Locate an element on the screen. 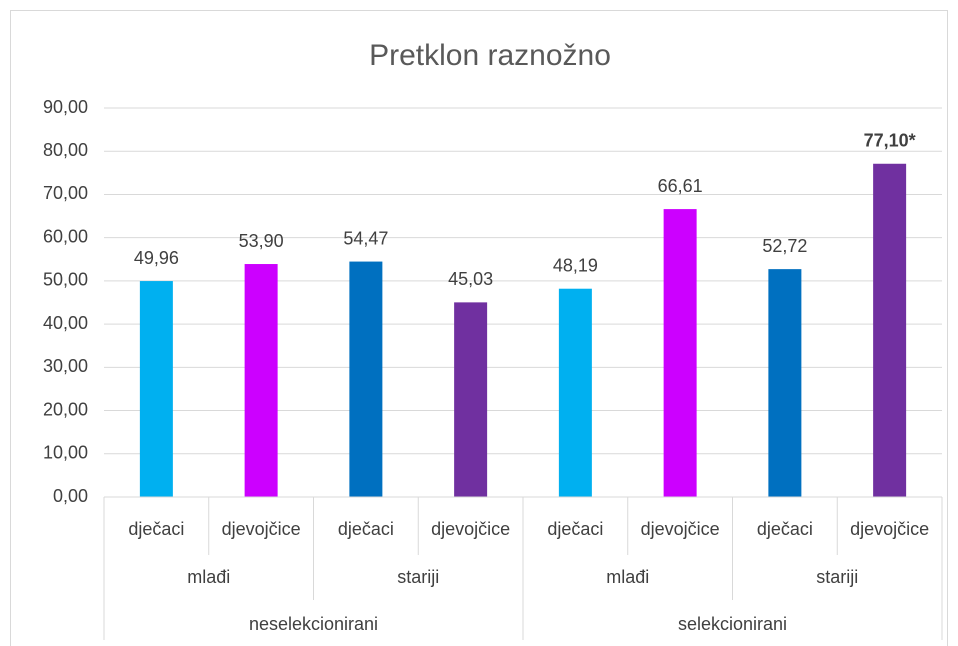  data-label: 49,96 is located at coordinates (156, 258).